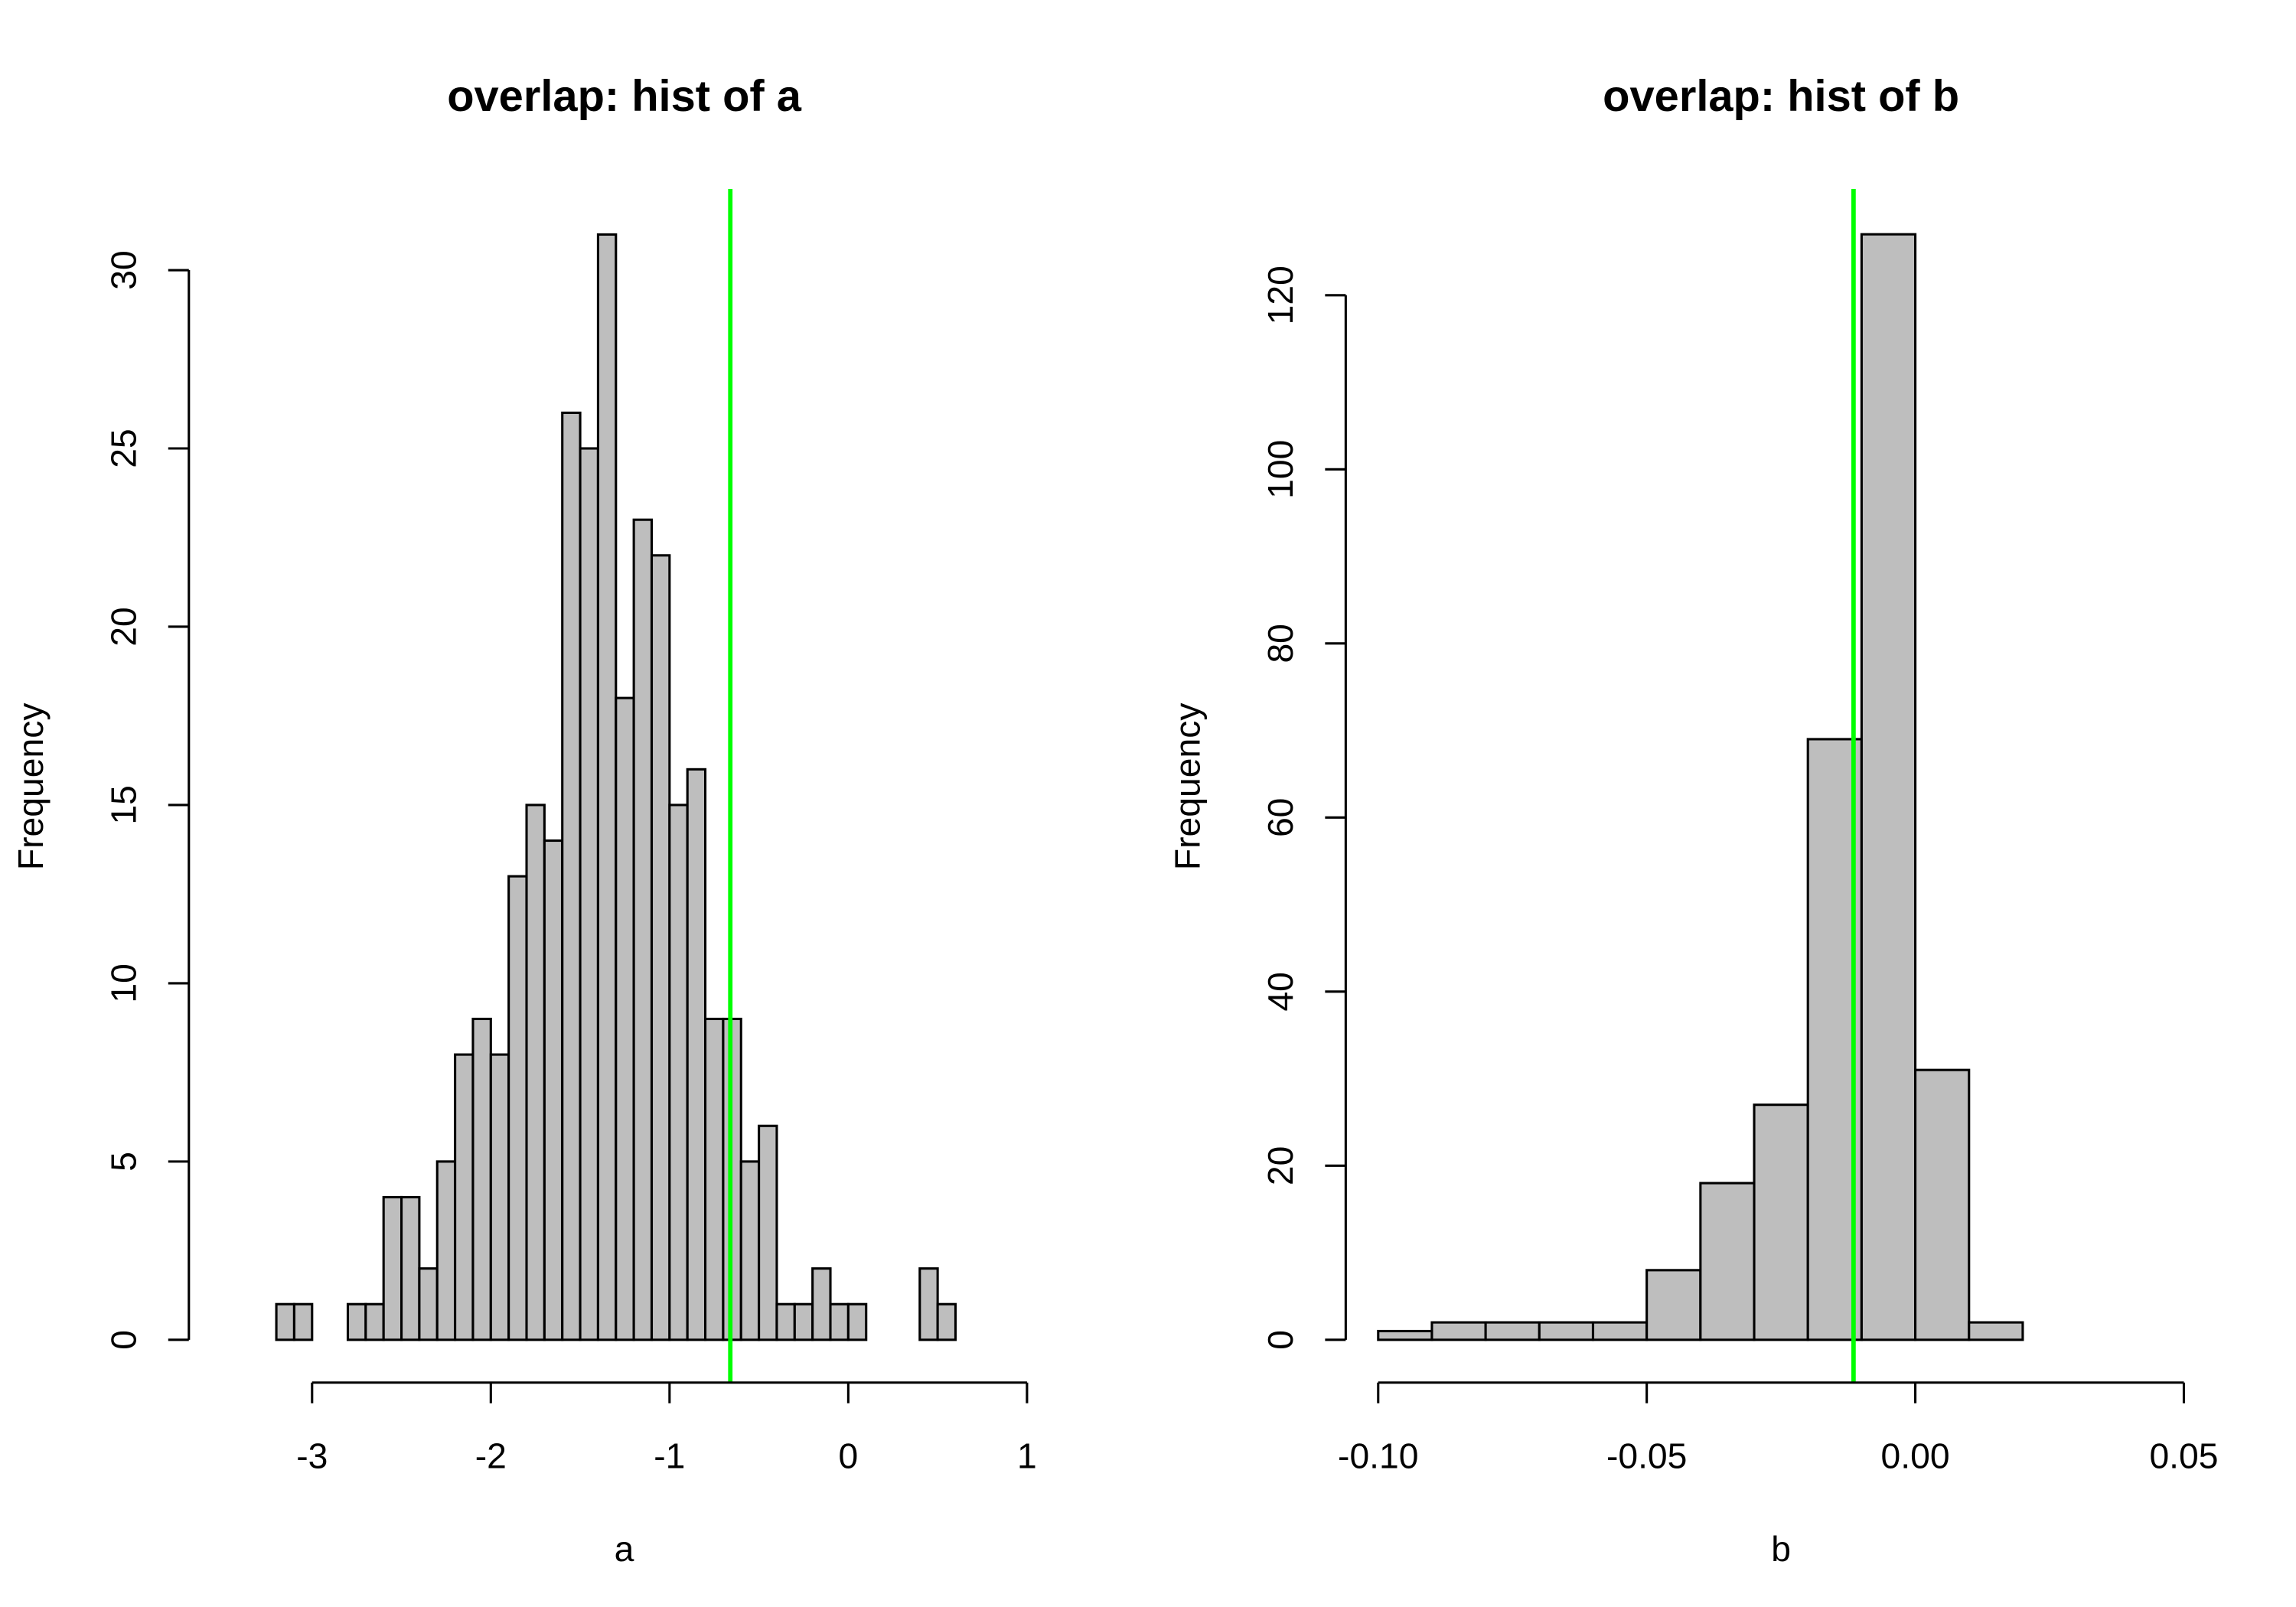 This screenshot has width=2296, height=1607. What do you see at coordinates (123, 982) in the screenshot?
I see `y-tick-label: 10` at bounding box center [123, 982].